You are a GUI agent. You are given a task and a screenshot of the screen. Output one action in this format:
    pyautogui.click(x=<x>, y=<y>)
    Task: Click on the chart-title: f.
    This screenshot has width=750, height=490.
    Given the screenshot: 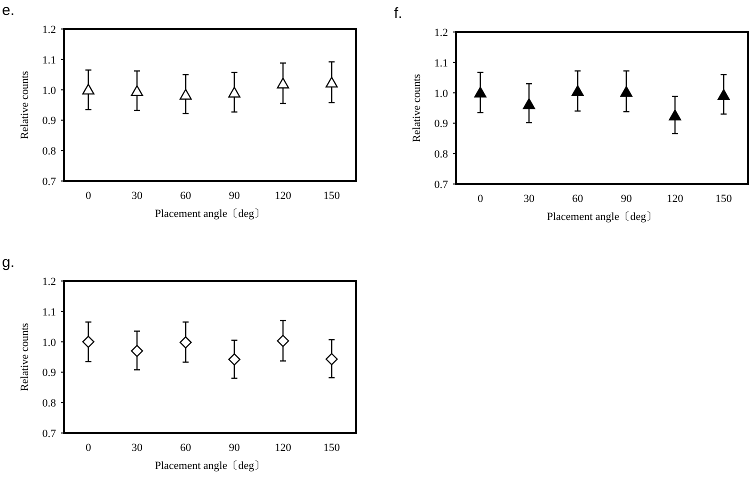 What is the action you would take?
    pyautogui.click(x=398, y=13)
    